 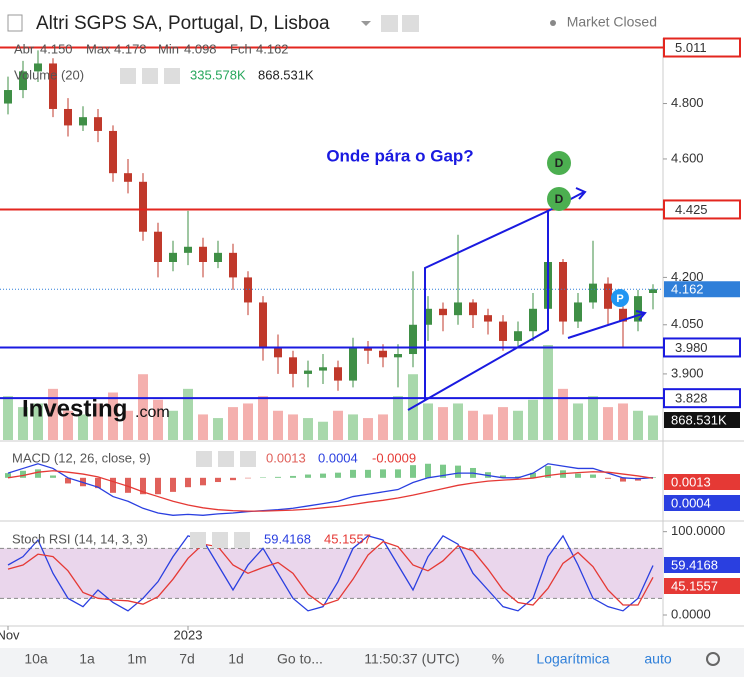 What do you see at coordinates (188, 634) in the screenshot?
I see `x-tick-label: 2023` at bounding box center [188, 634].